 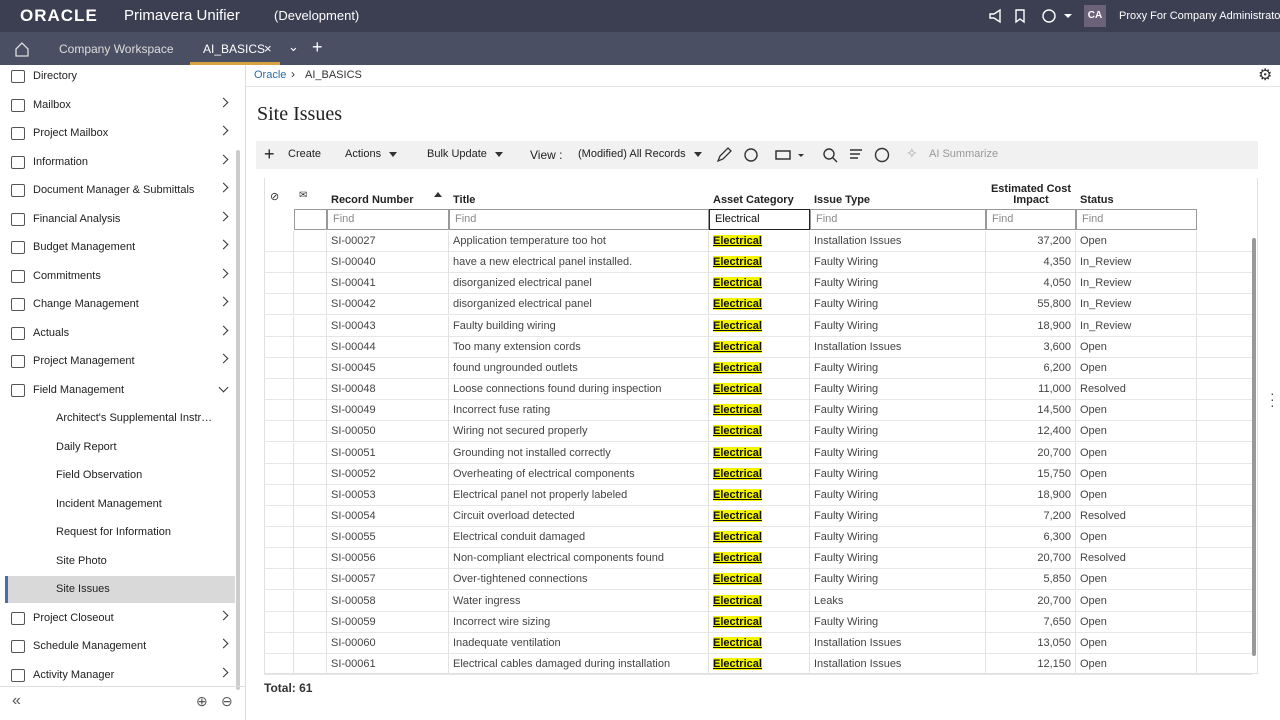 What do you see at coordinates (388, 664) in the screenshot?
I see `record-link: SI-00061` at bounding box center [388, 664].